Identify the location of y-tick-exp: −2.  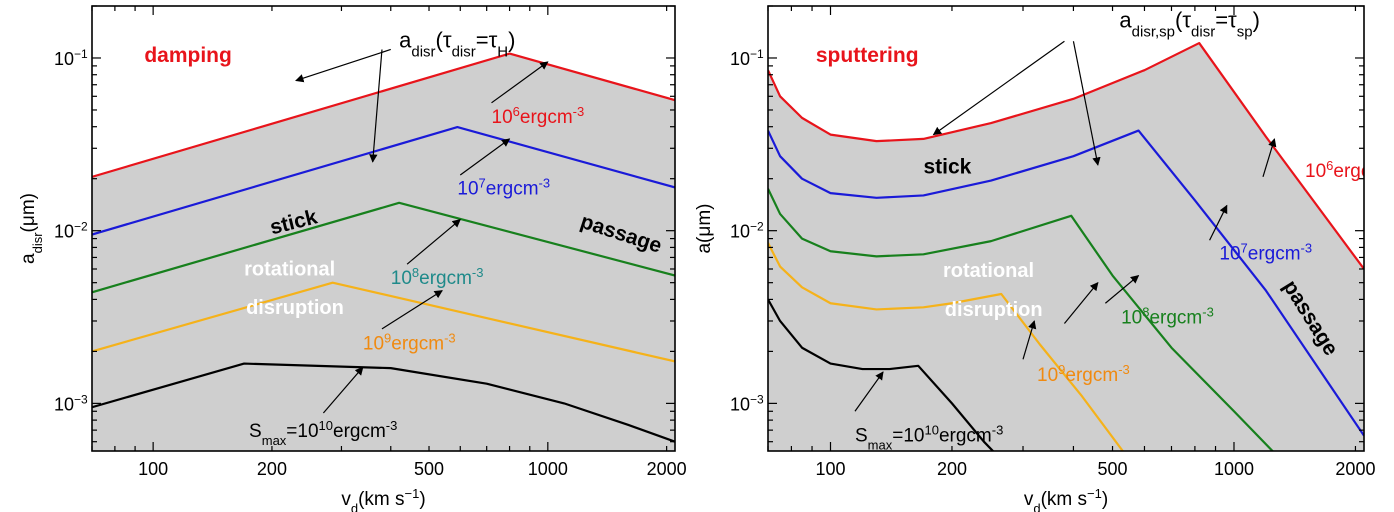
(81, 227).